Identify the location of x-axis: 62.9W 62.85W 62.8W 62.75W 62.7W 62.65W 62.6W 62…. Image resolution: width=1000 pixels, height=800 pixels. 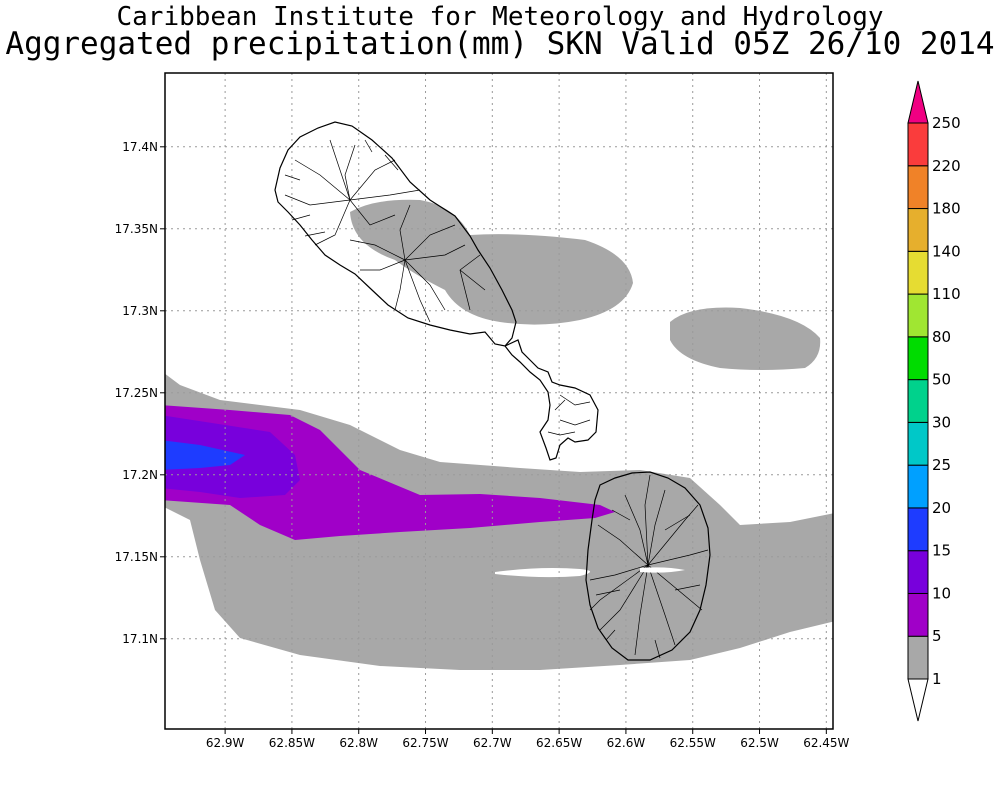
(528, 739).